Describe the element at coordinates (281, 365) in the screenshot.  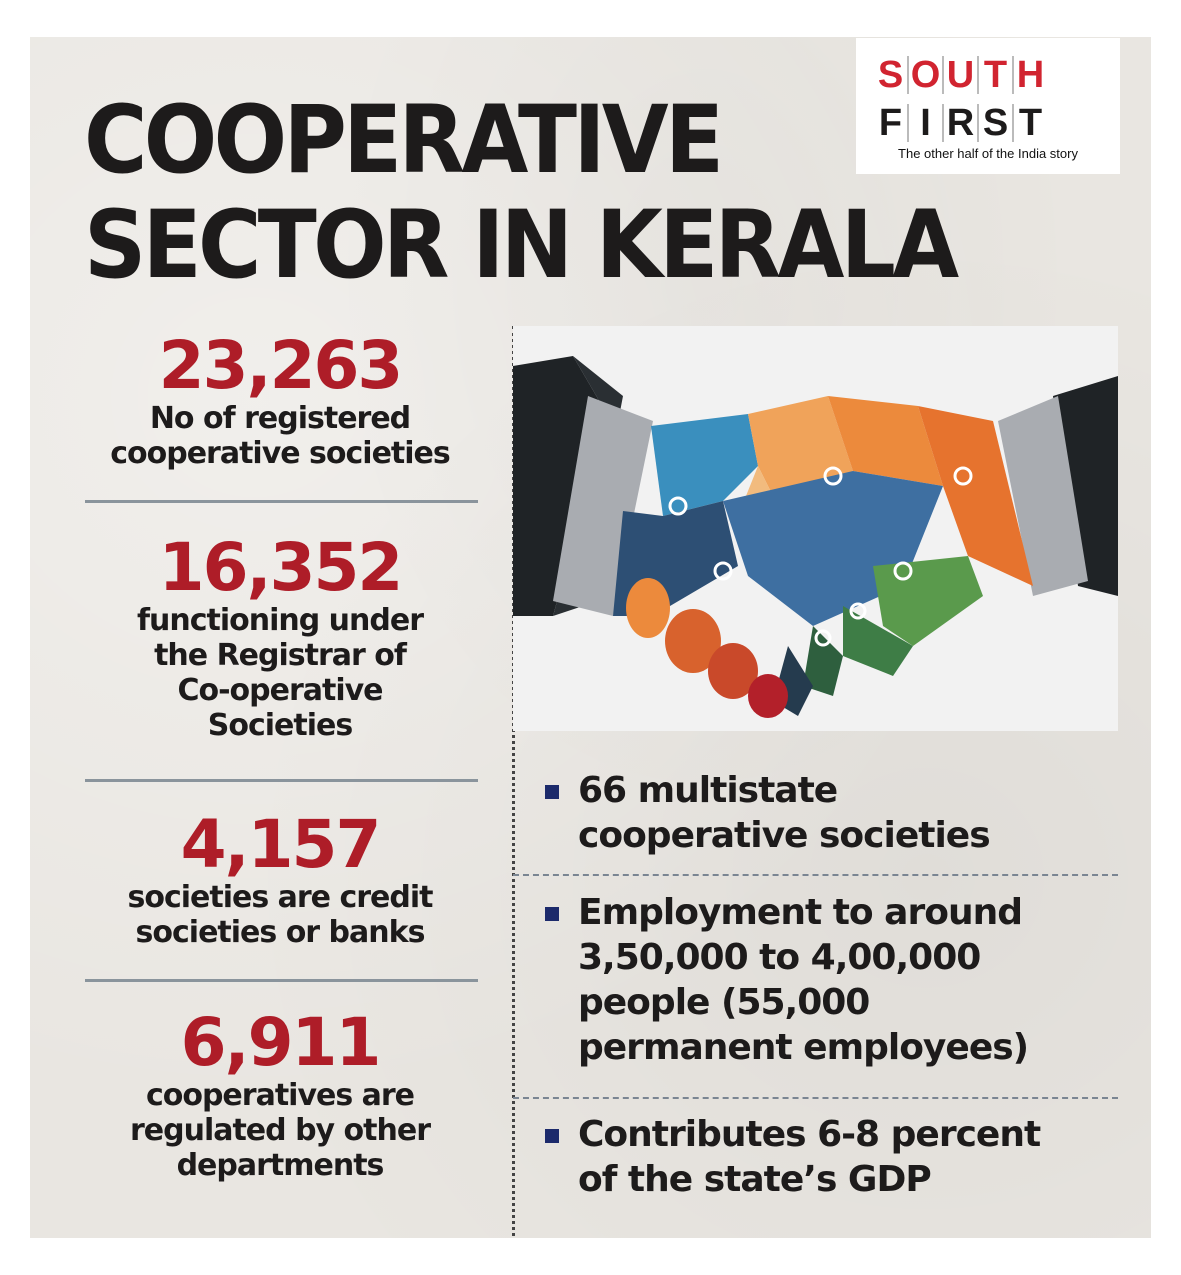
I see `stat-number: 23,263` at that location.